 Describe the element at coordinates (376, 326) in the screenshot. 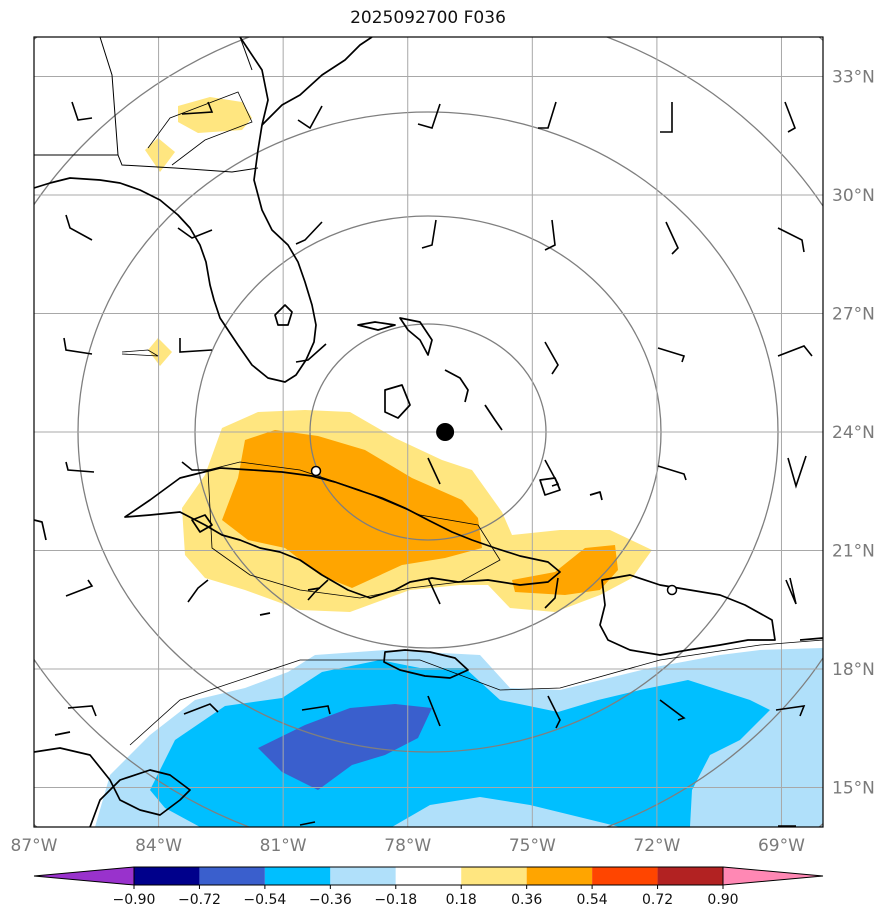

I see `coast-bahamas-grand` at that location.